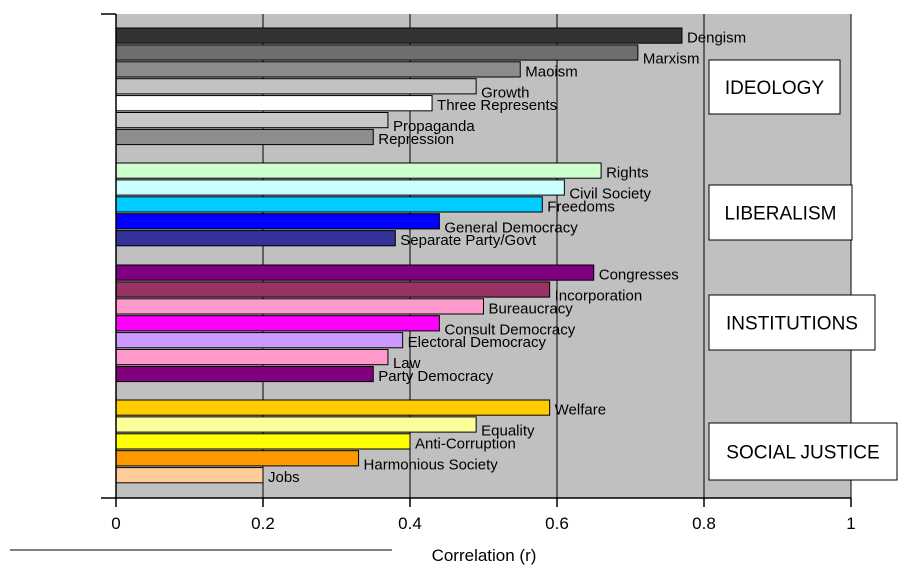 This screenshot has height=567, width=898. I want to click on bar-label: Bureaucracy, so click(531, 308).